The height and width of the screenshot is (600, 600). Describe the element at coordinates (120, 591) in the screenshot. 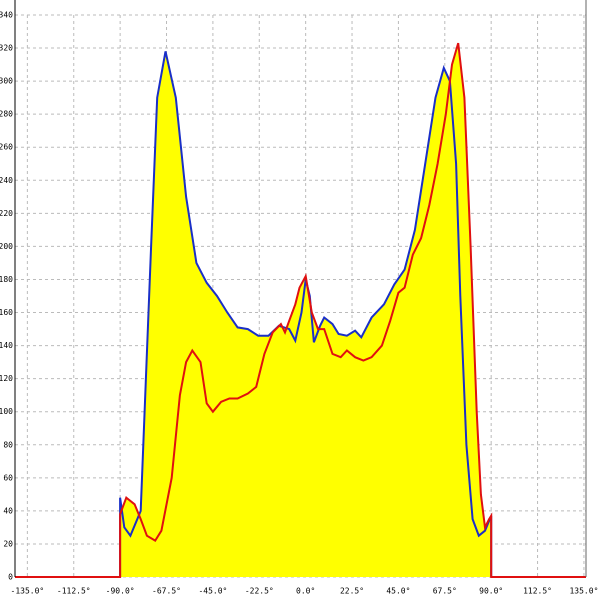

I see `x-tick-label: -90.0°` at that location.